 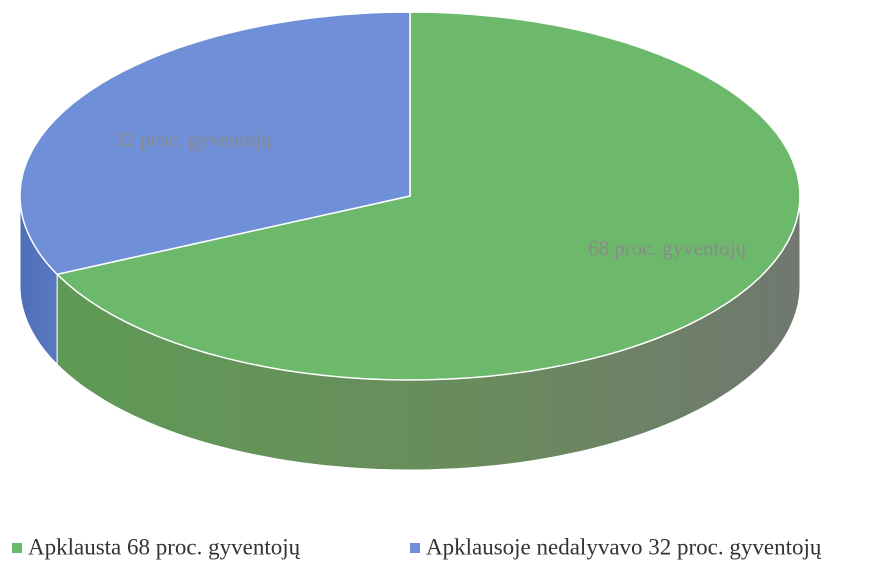 What do you see at coordinates (164, 546) in the screenshot?
I see `legend-label: Apklausta 68 proc. gyventojų` at bounding box center [164, 546].